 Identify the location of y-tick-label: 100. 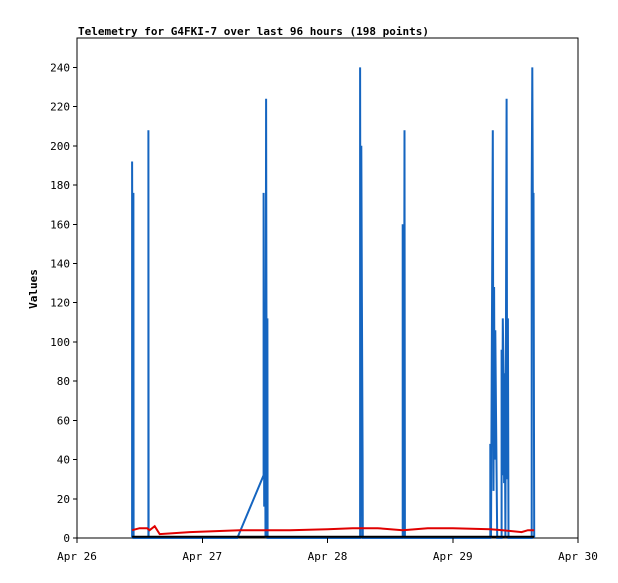
(60, 342).